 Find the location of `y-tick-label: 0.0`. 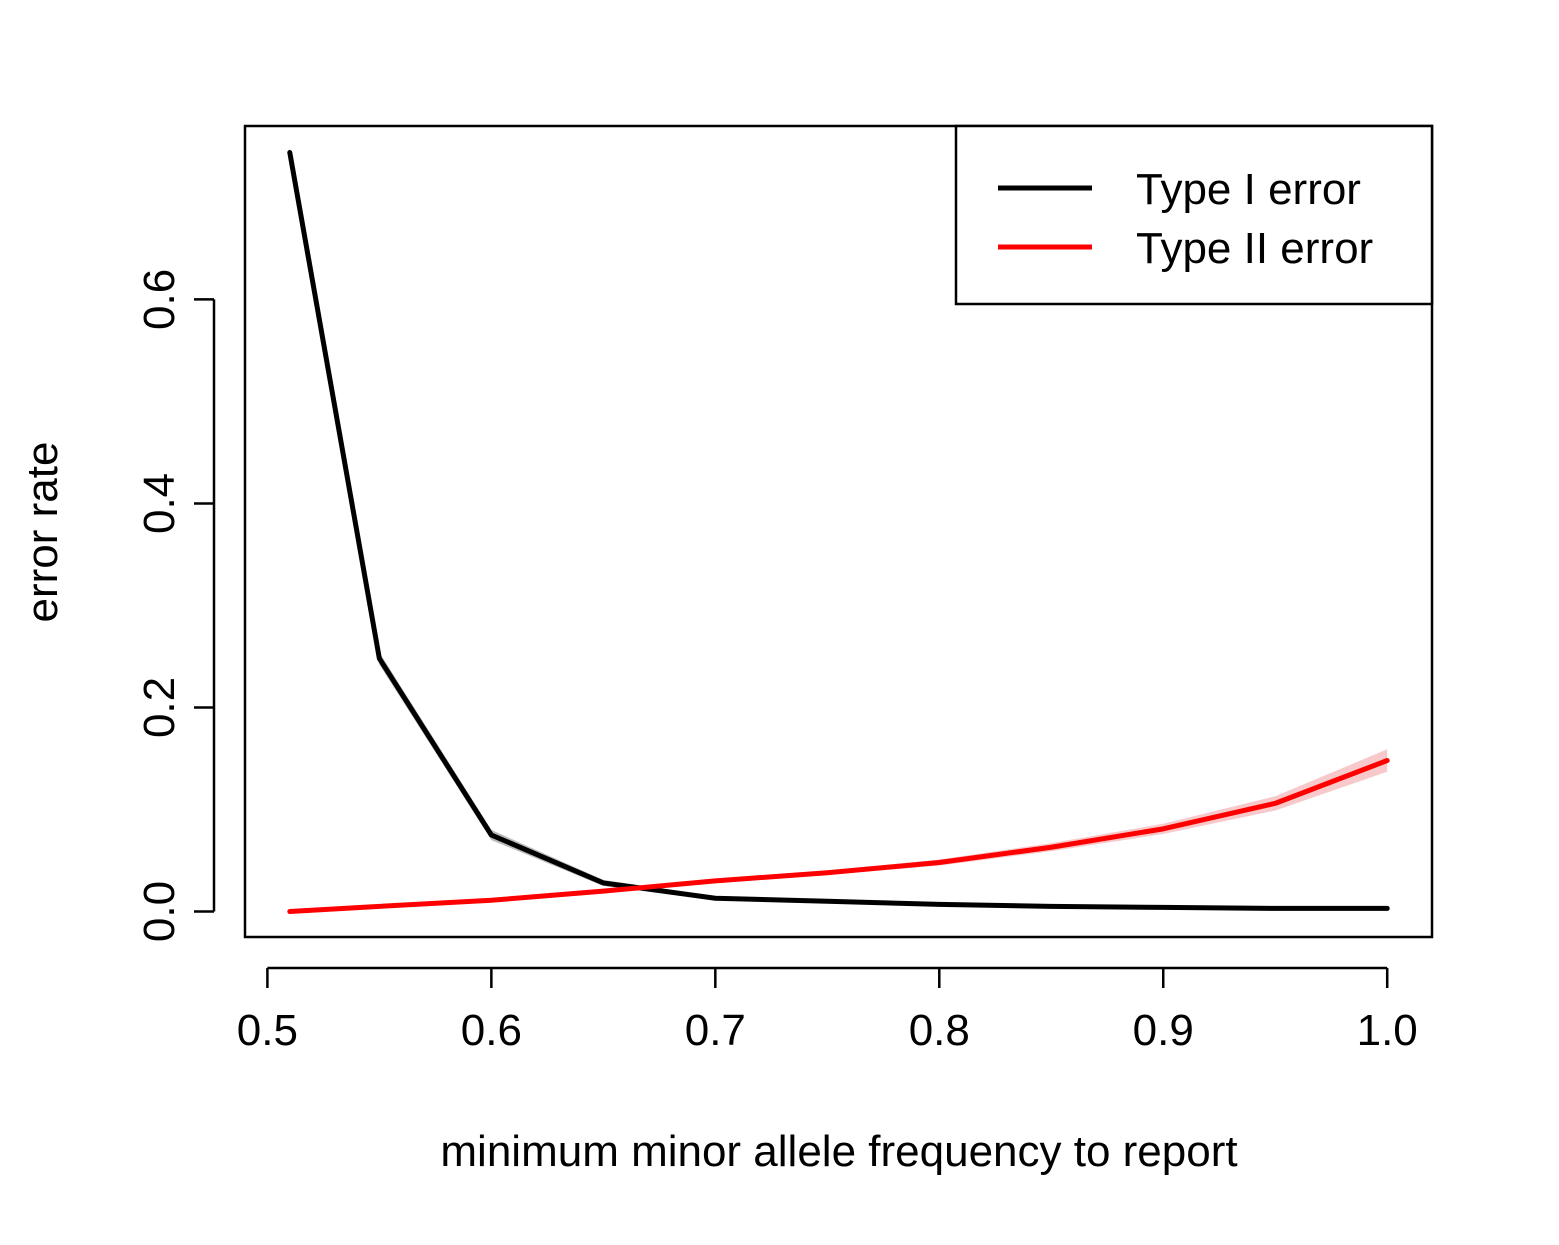

y-tick-label: 0.0 is located at coordinates (159, 911).